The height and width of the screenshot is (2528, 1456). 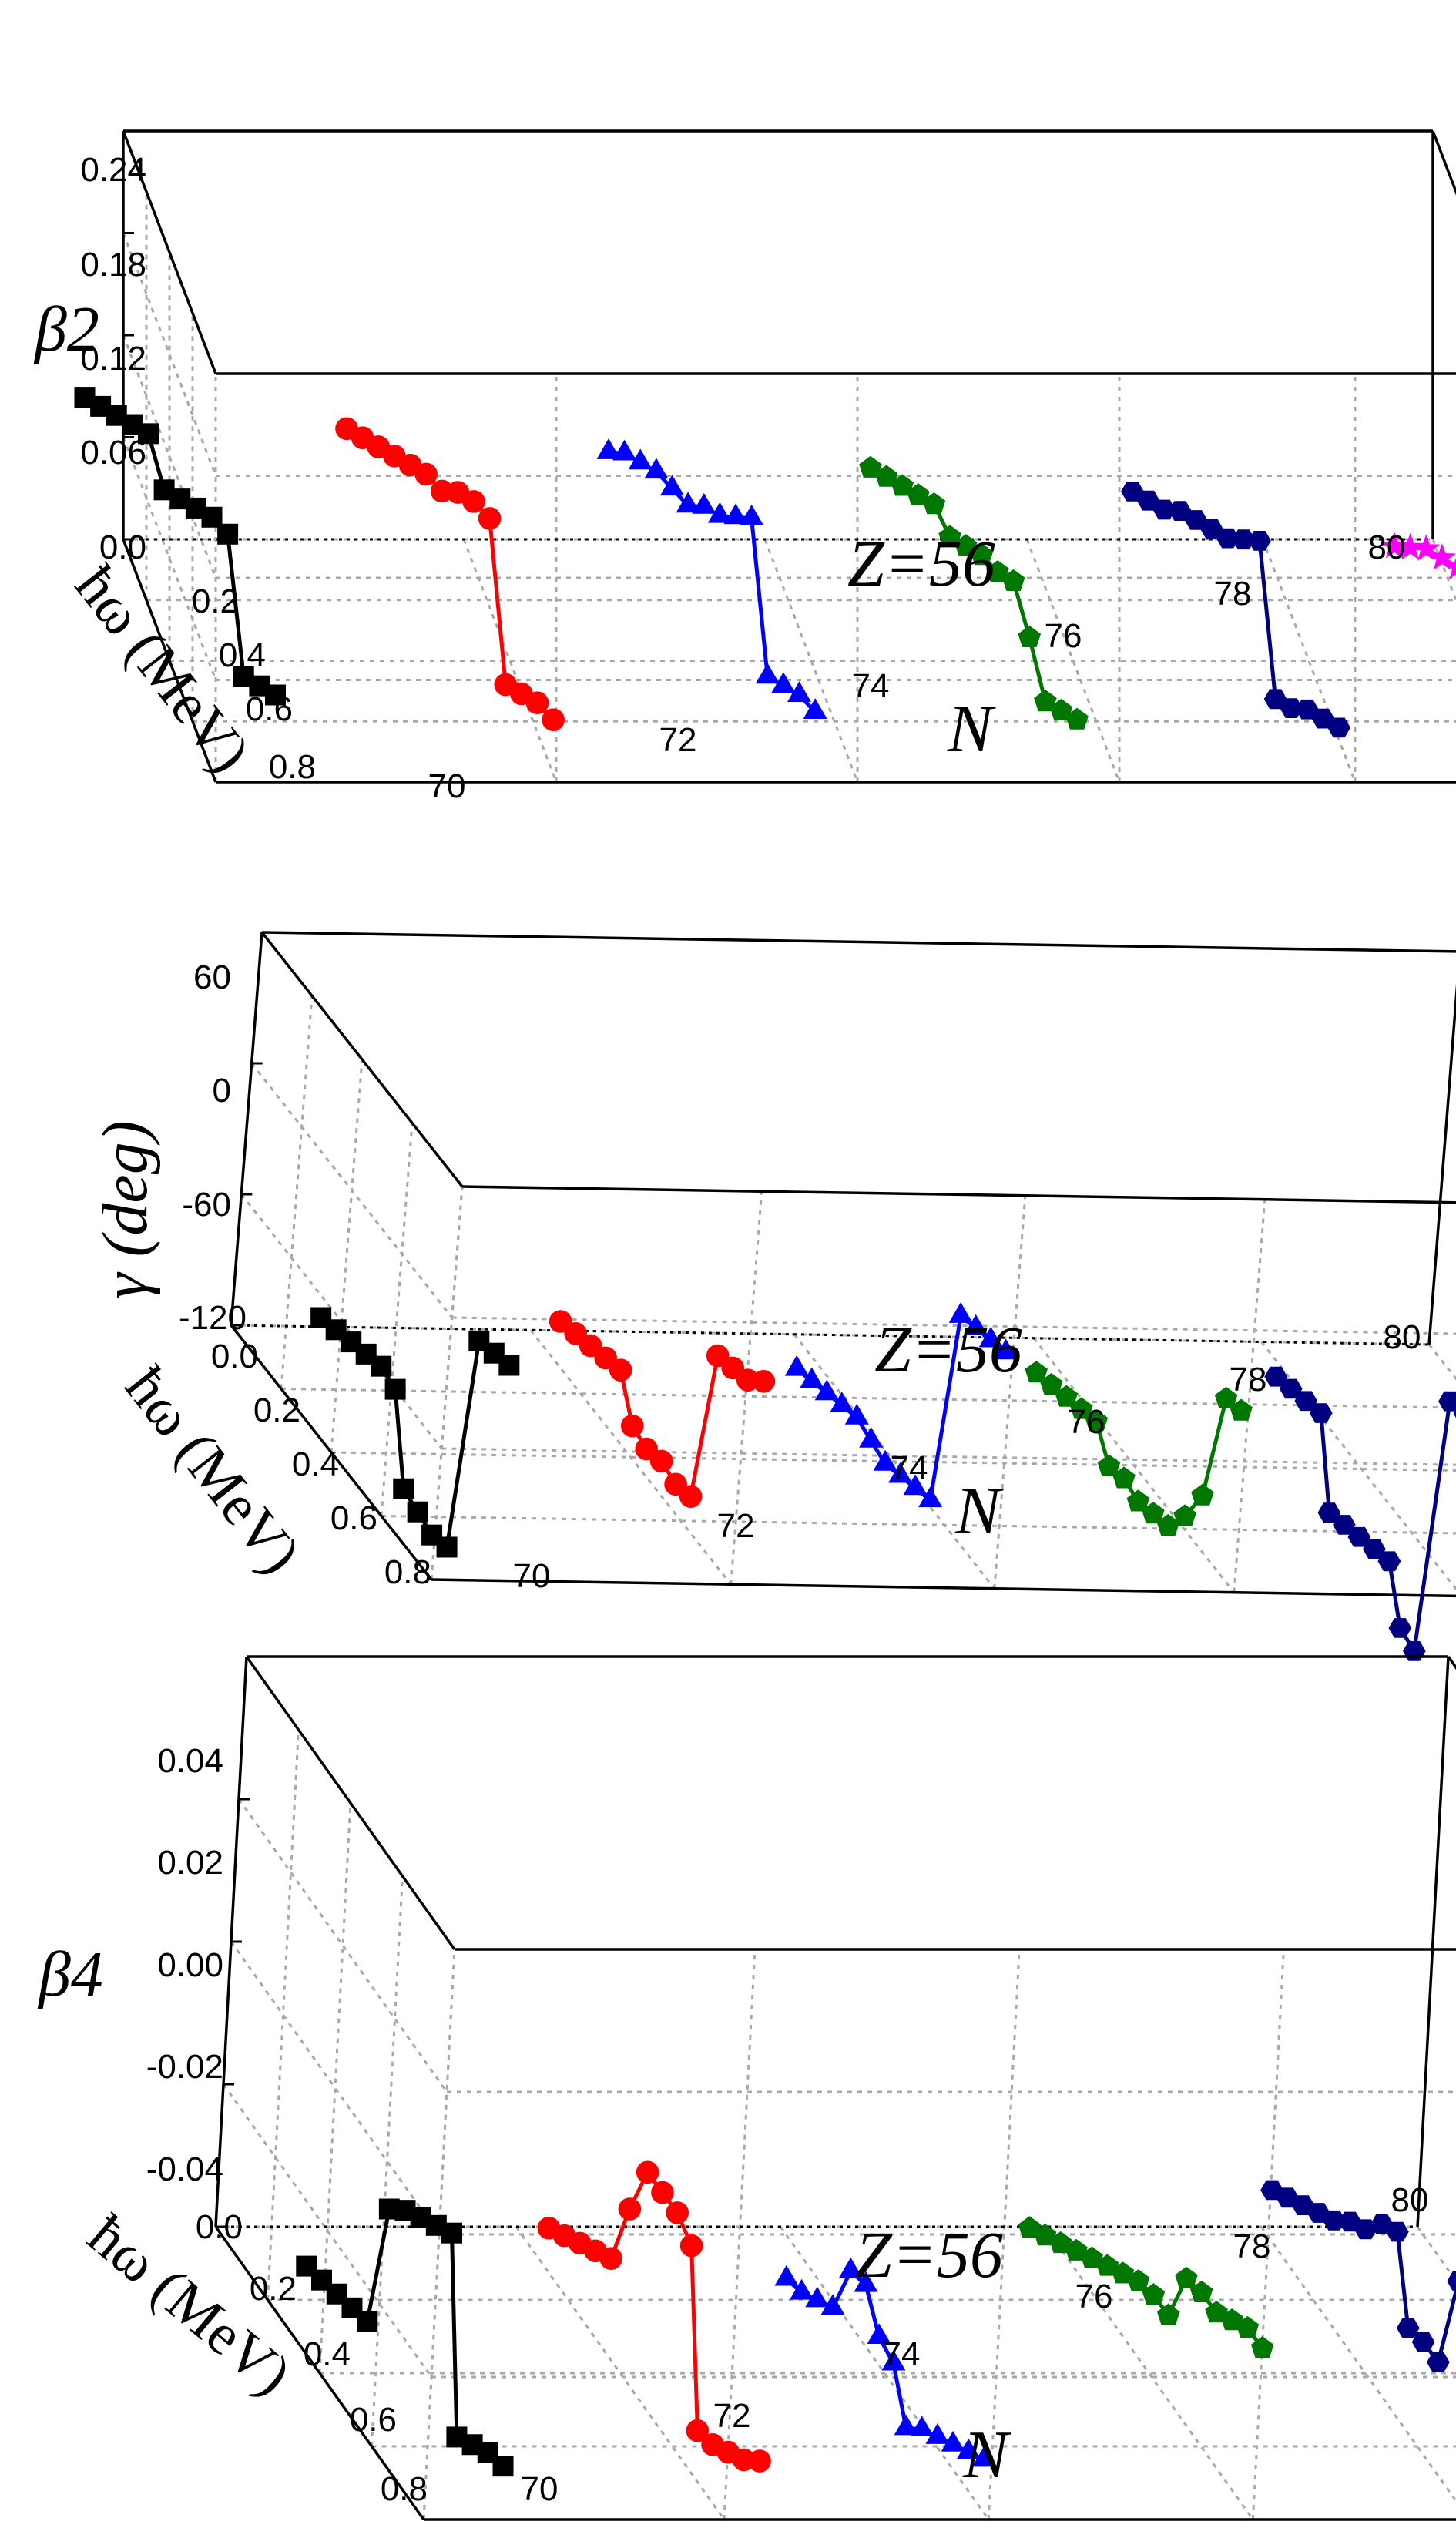 What do you see at coordinates (212, 977) in the screenshot?
I see `gamma-y-tick: 60` at bounding box center [212, 977].